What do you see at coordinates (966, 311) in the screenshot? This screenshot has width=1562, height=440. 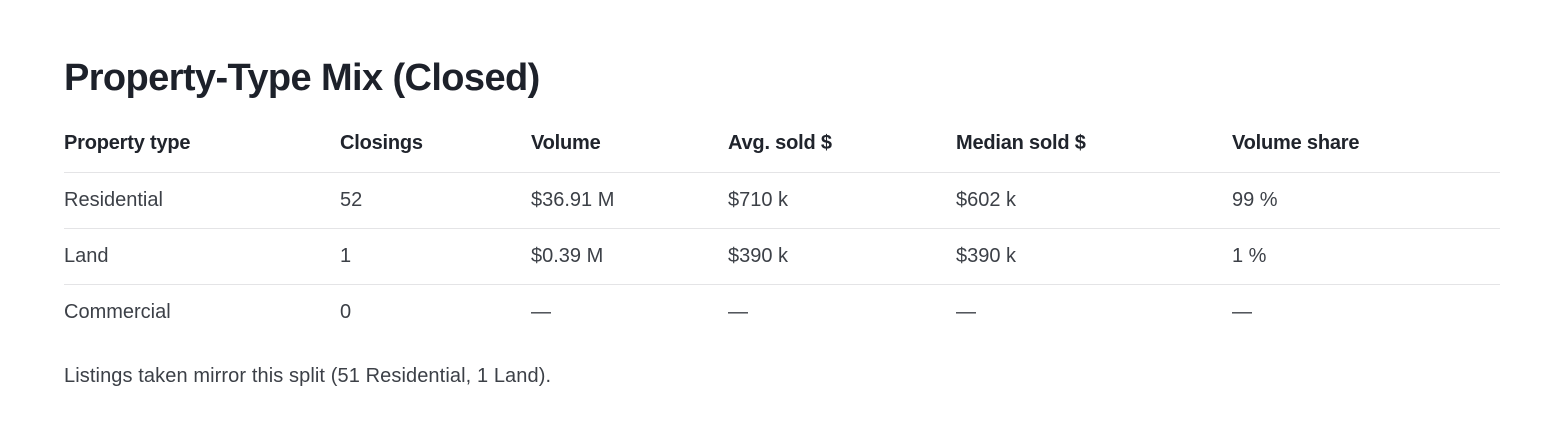 I see `cell-median-sold: —` at bounding box center [966, 311].